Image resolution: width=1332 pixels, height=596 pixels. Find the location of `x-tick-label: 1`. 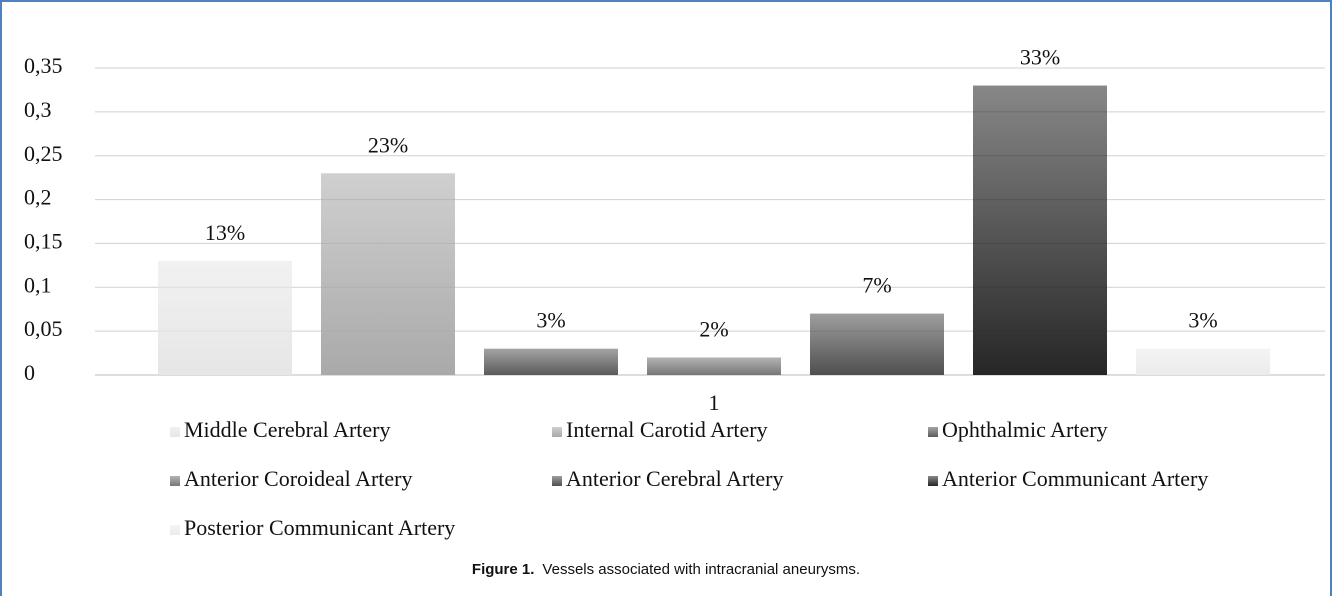

x-tick-label: 1 is located at coordinates (714, 402).